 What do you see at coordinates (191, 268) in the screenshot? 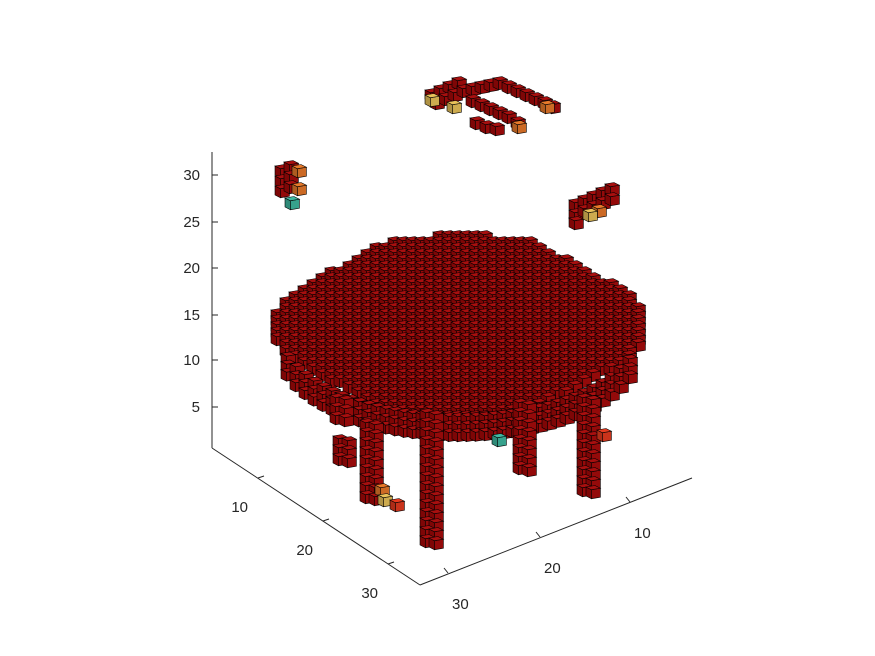
I see `z-tick-label: 20` at bounding box center [191, 268].